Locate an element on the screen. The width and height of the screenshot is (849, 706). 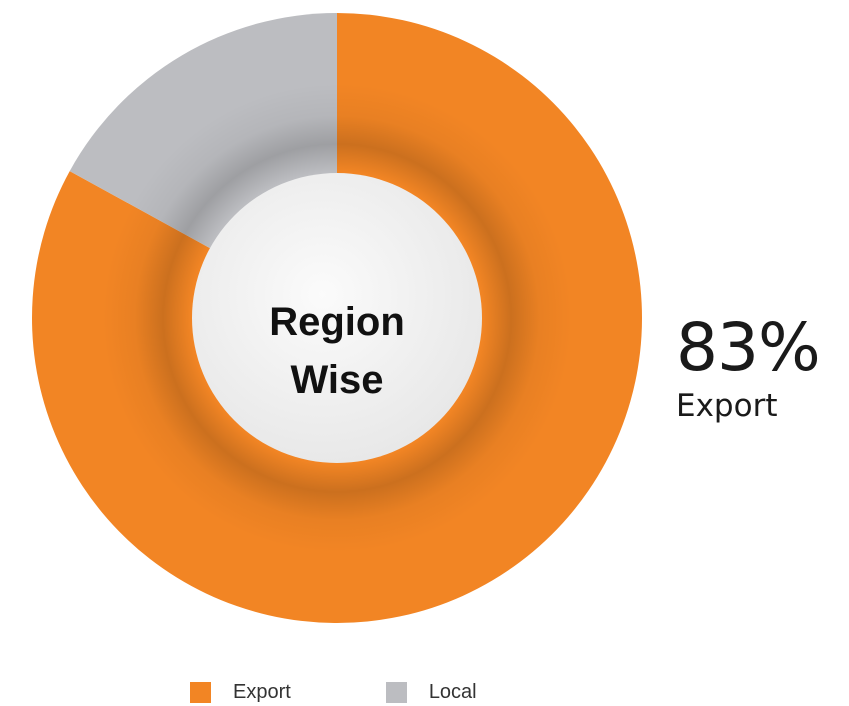
center-title-line-1: Region is located at coordinates (337, 322).